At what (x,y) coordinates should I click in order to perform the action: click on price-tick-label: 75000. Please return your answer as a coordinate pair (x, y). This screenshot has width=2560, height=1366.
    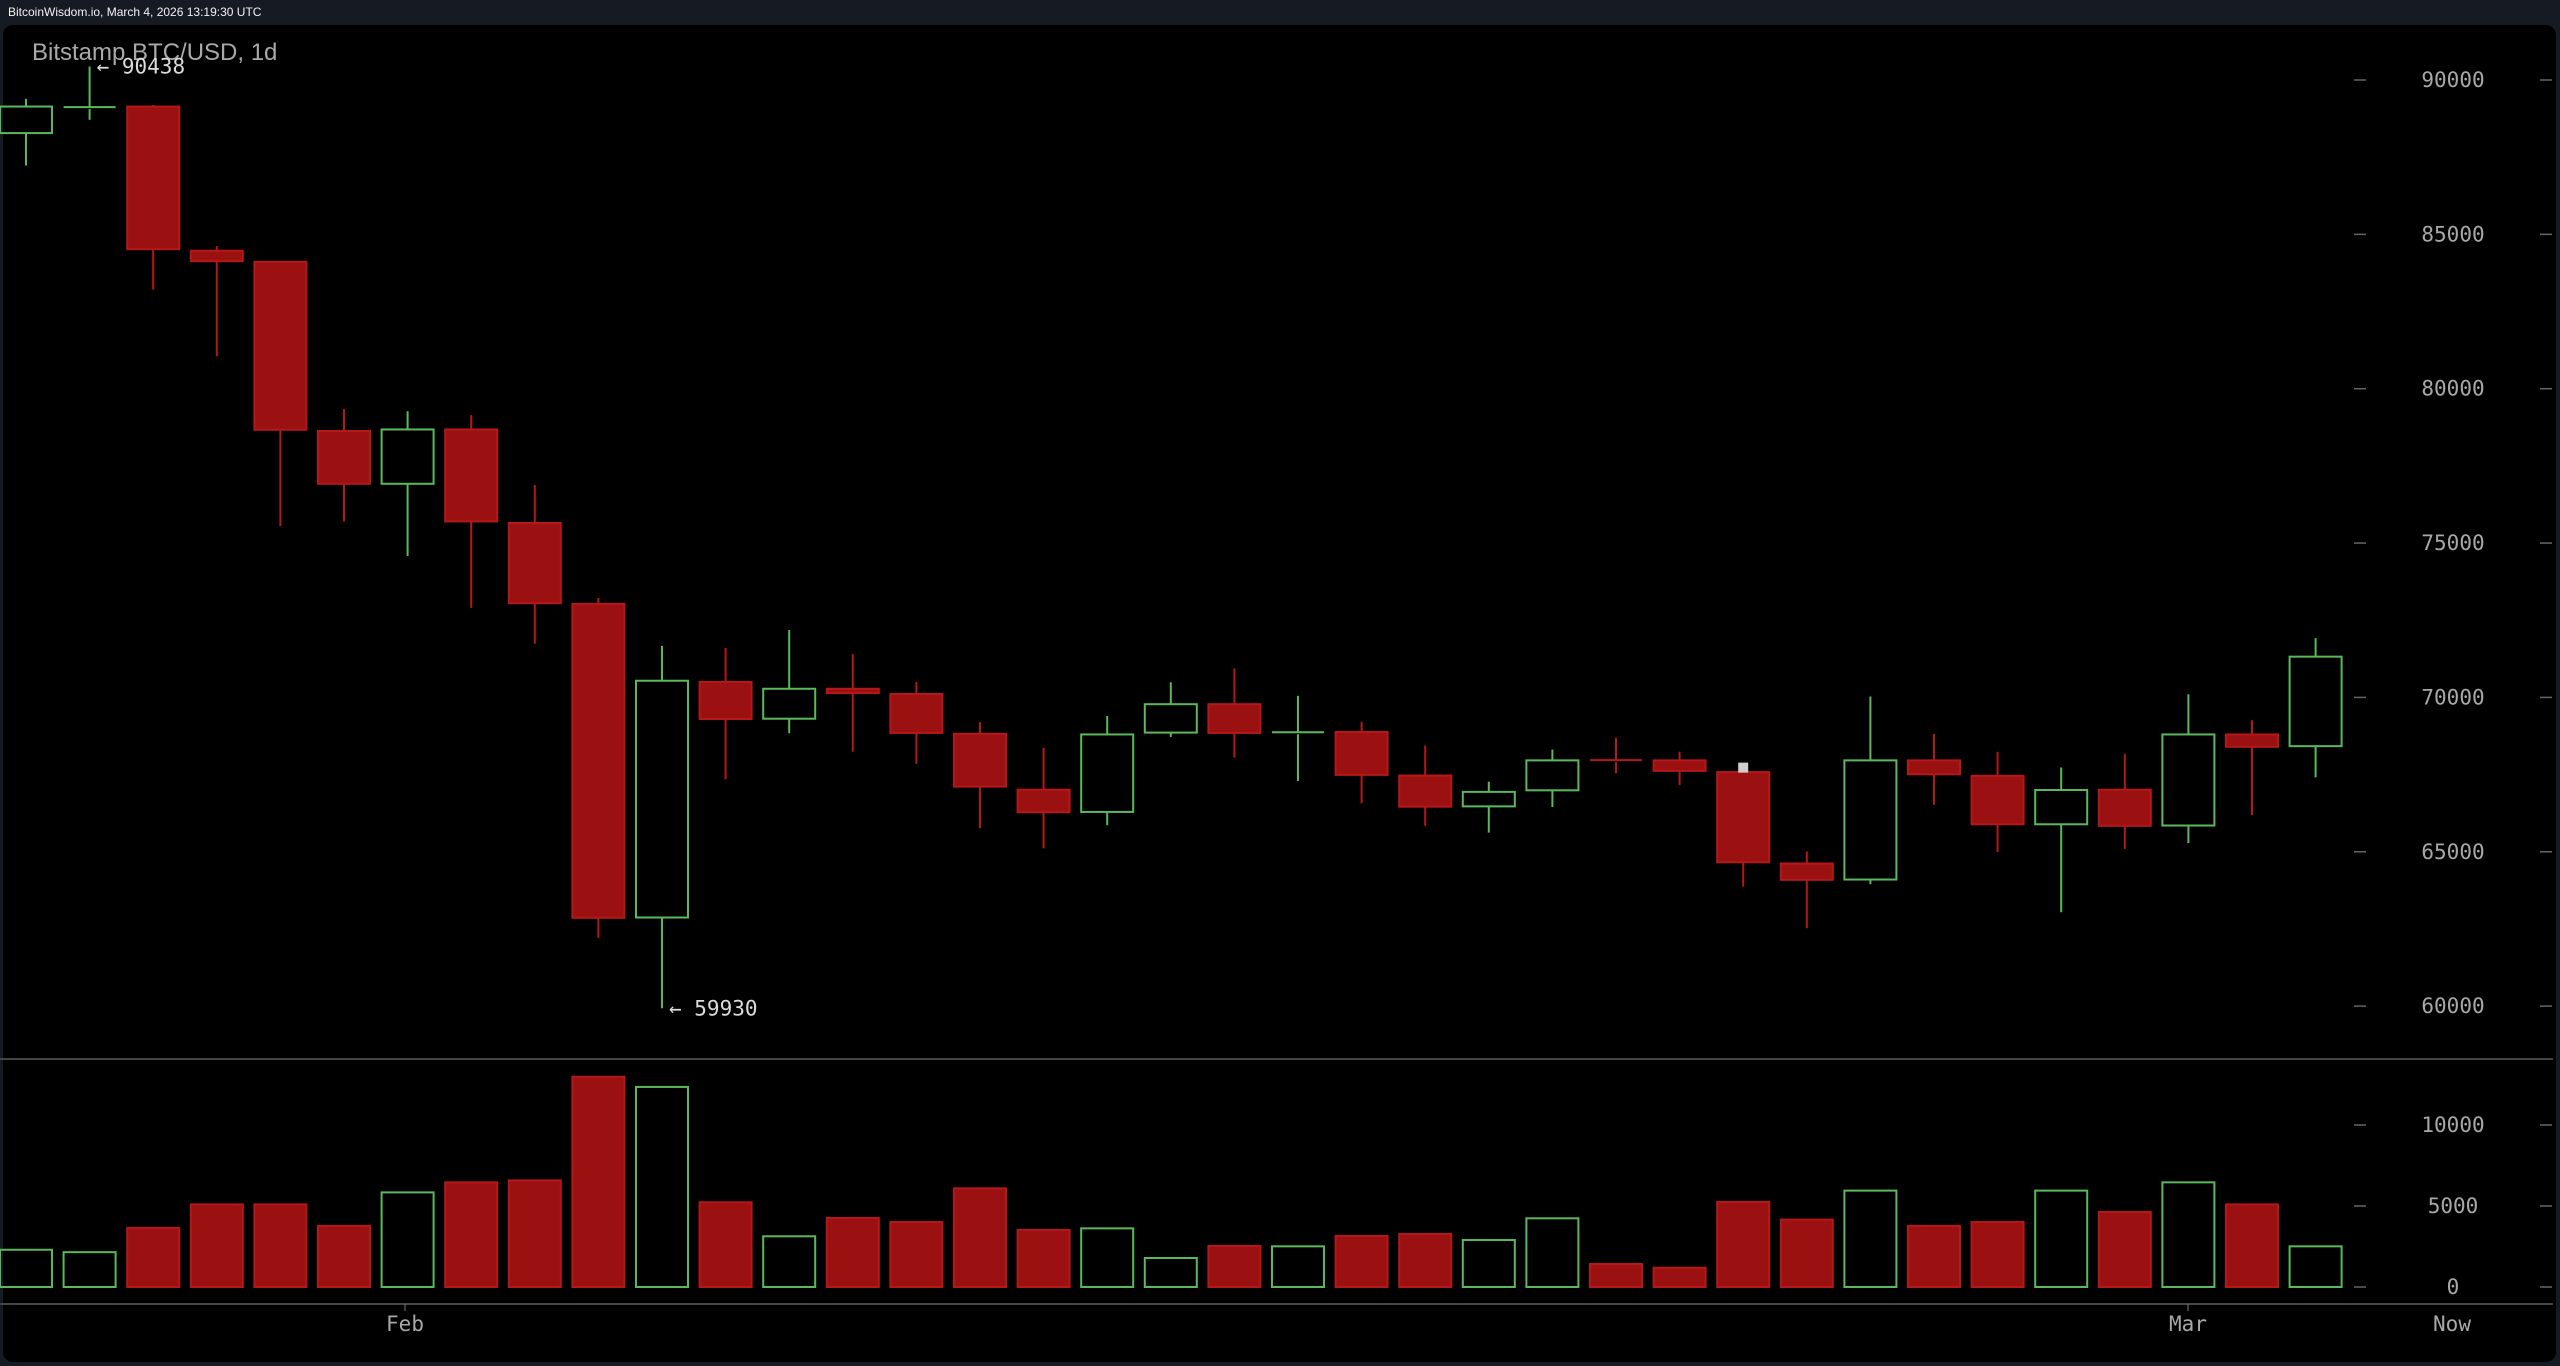
    Looking at the image, I should click on (2452, 543).